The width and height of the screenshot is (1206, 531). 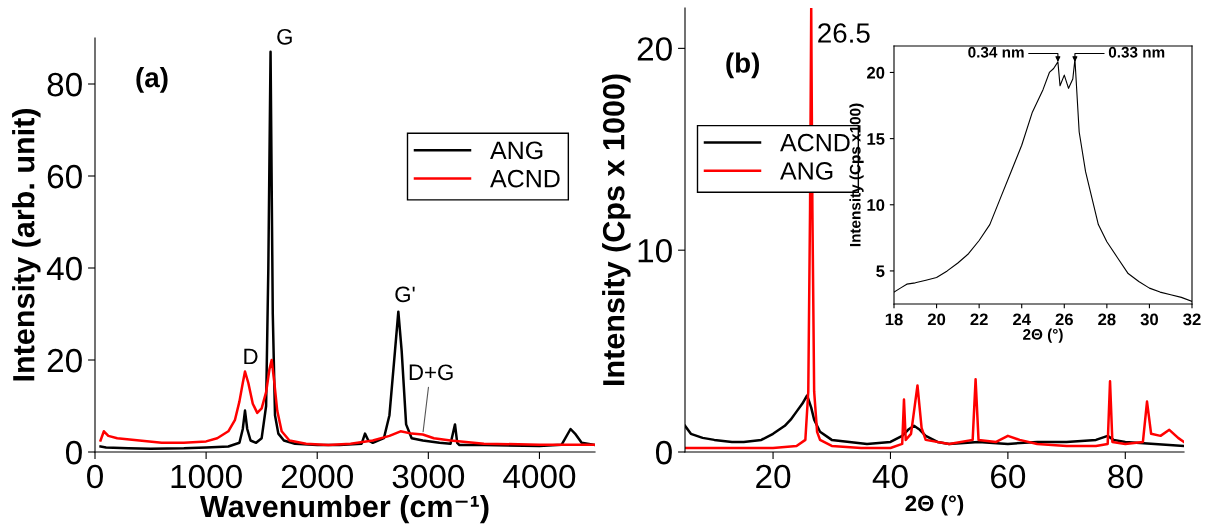 I want to click on x-tick-label: 18, so click(x=894, y=319).